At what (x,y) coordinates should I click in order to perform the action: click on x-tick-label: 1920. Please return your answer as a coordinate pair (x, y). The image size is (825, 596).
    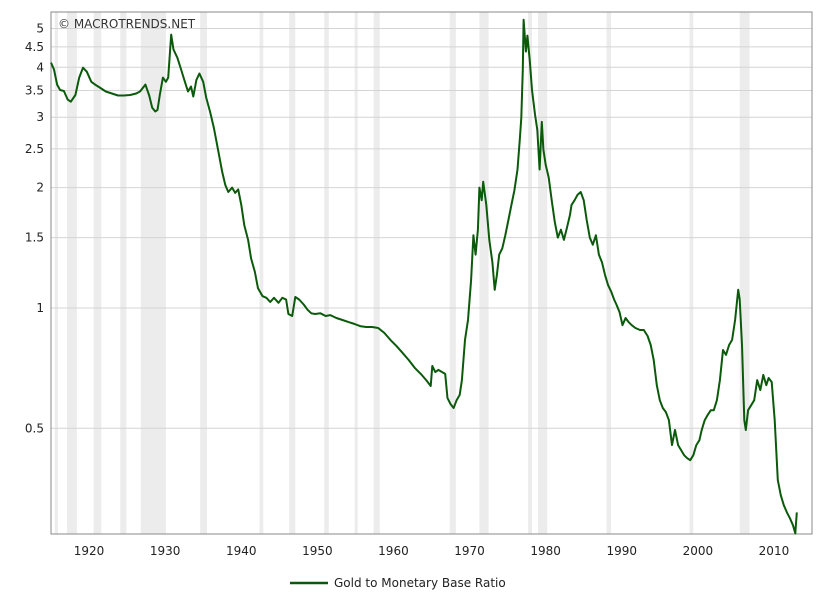
    Looking at the image, I should click on (89, 551).